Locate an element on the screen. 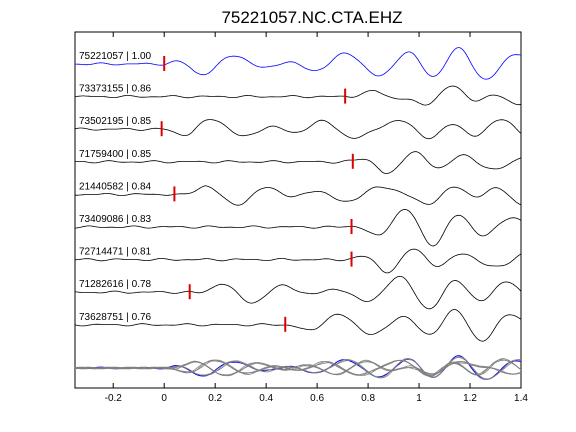  overlay-trace is located at coordinates (298, 367).